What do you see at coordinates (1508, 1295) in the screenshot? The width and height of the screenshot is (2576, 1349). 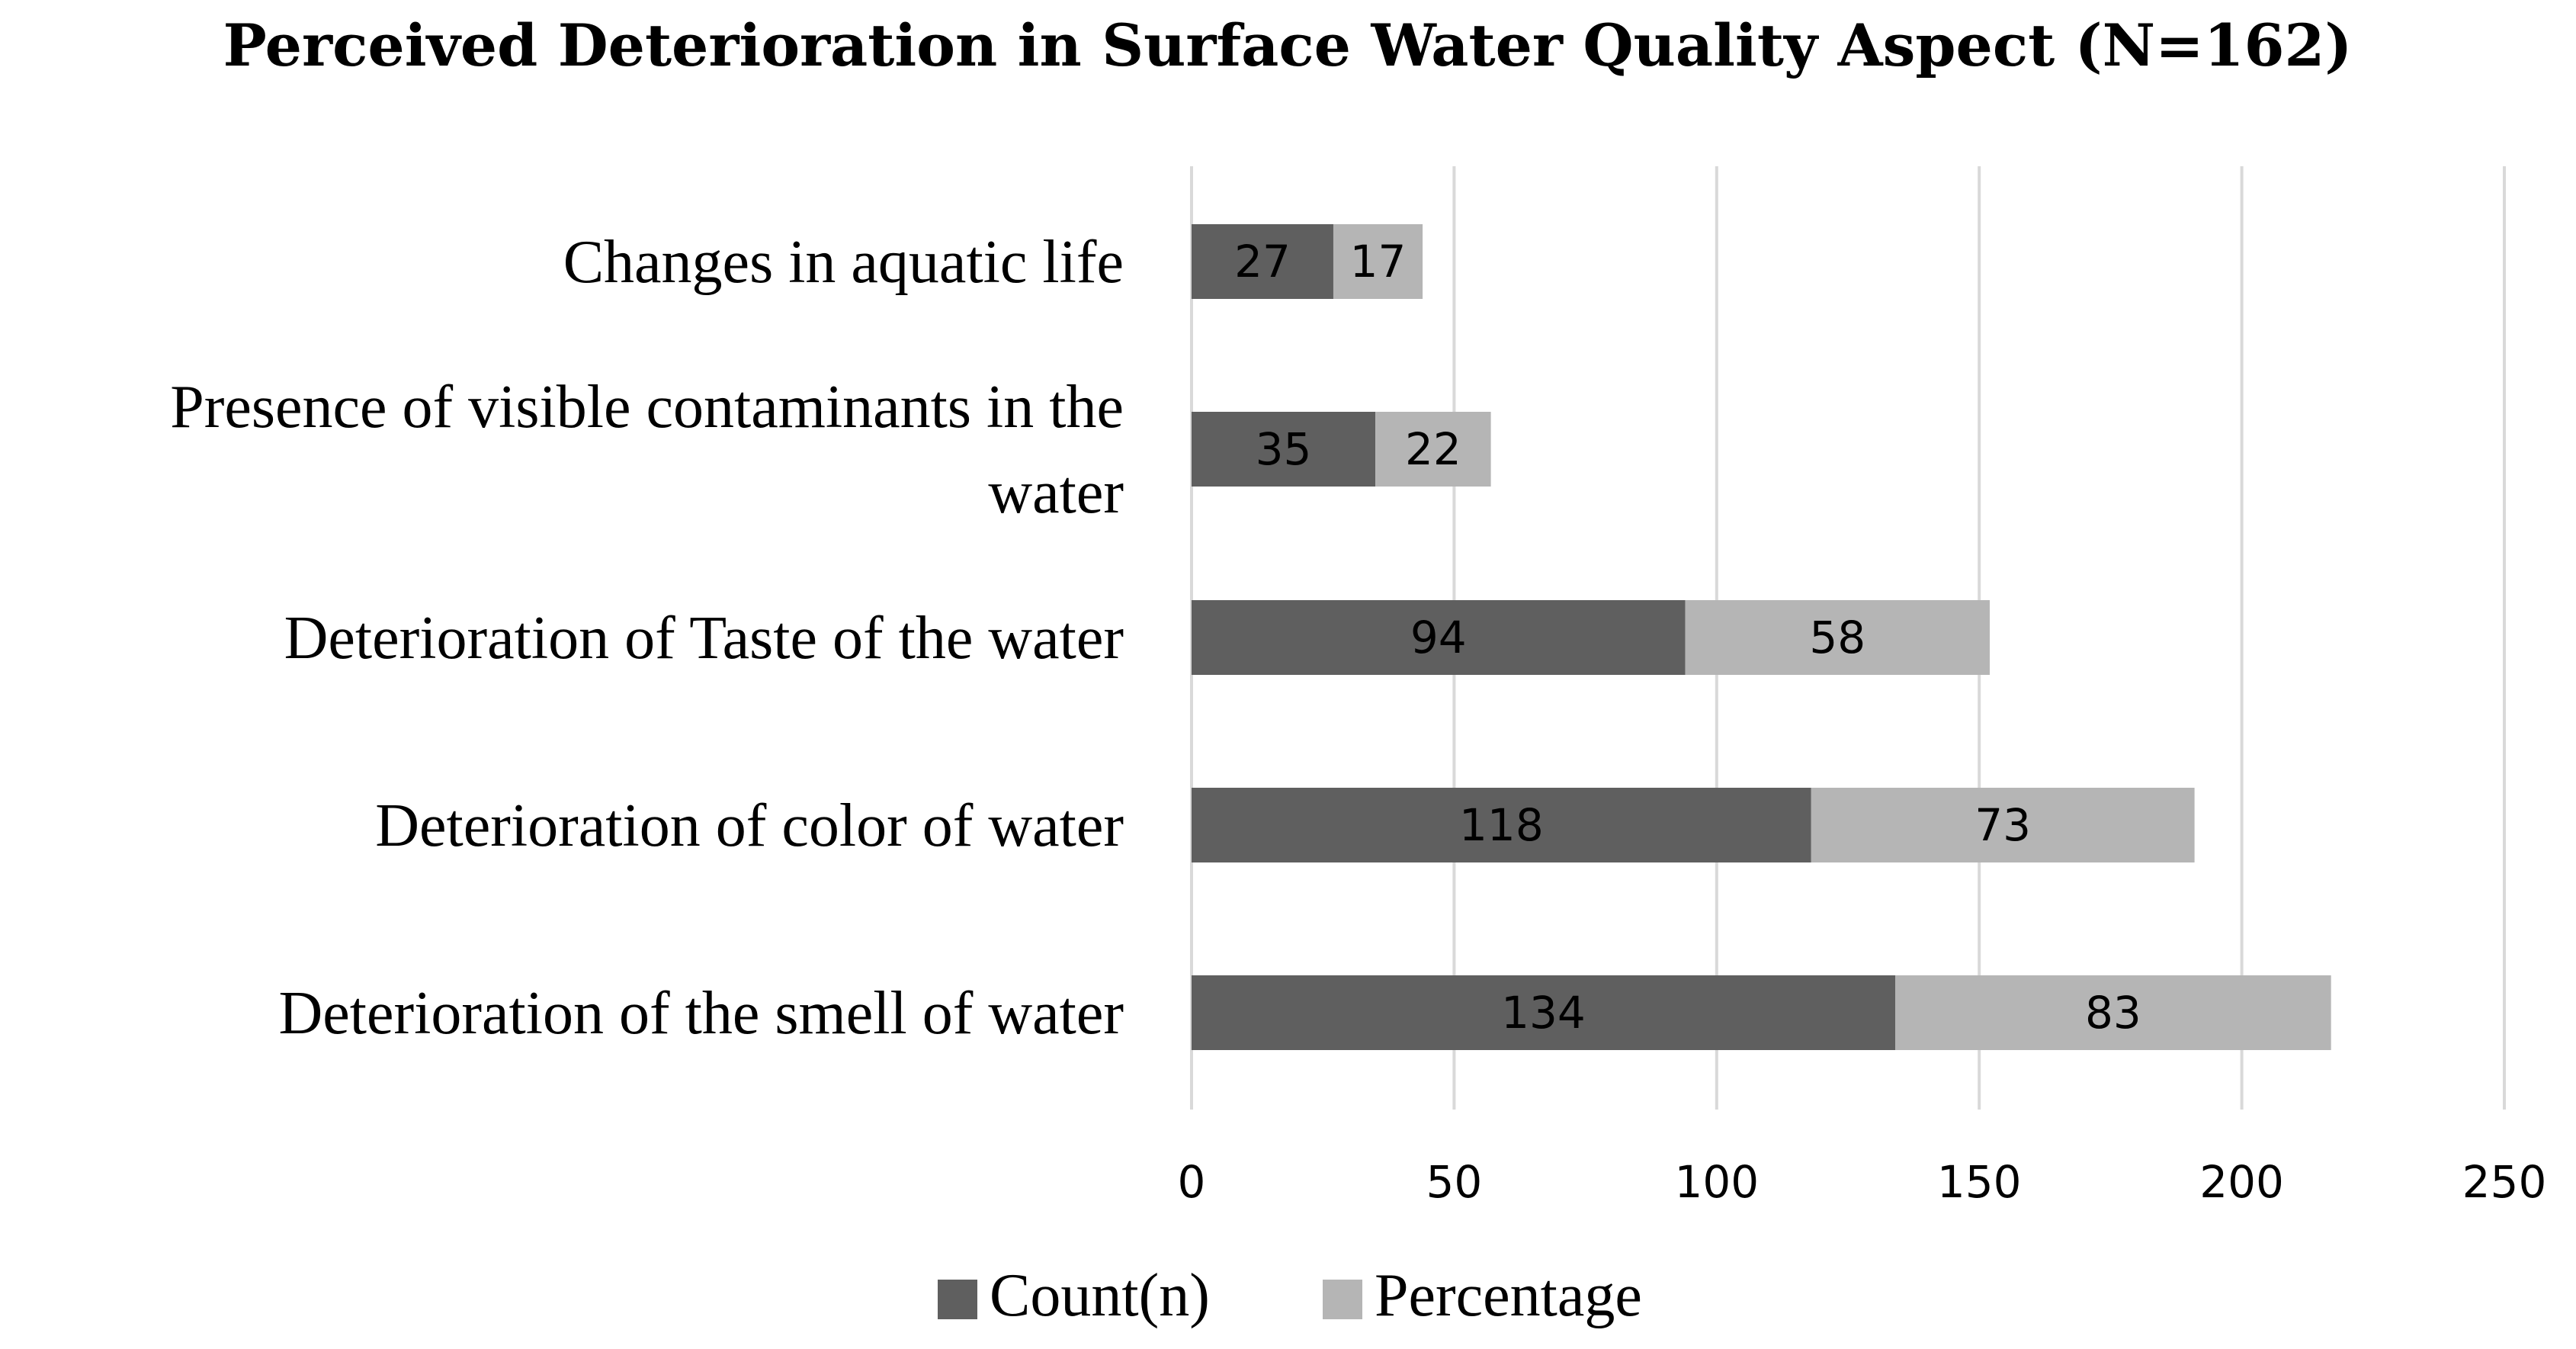 I see `legend-label: Percentage` at bounding box center [1508, 1295].